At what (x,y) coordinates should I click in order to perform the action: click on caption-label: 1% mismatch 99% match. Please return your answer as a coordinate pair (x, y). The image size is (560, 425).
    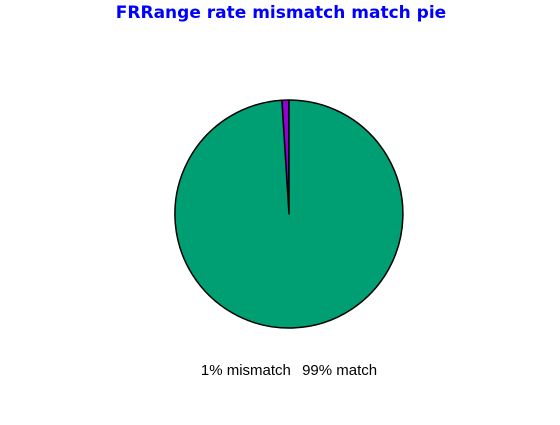
    Looking at the image, I should click on (289, 370).